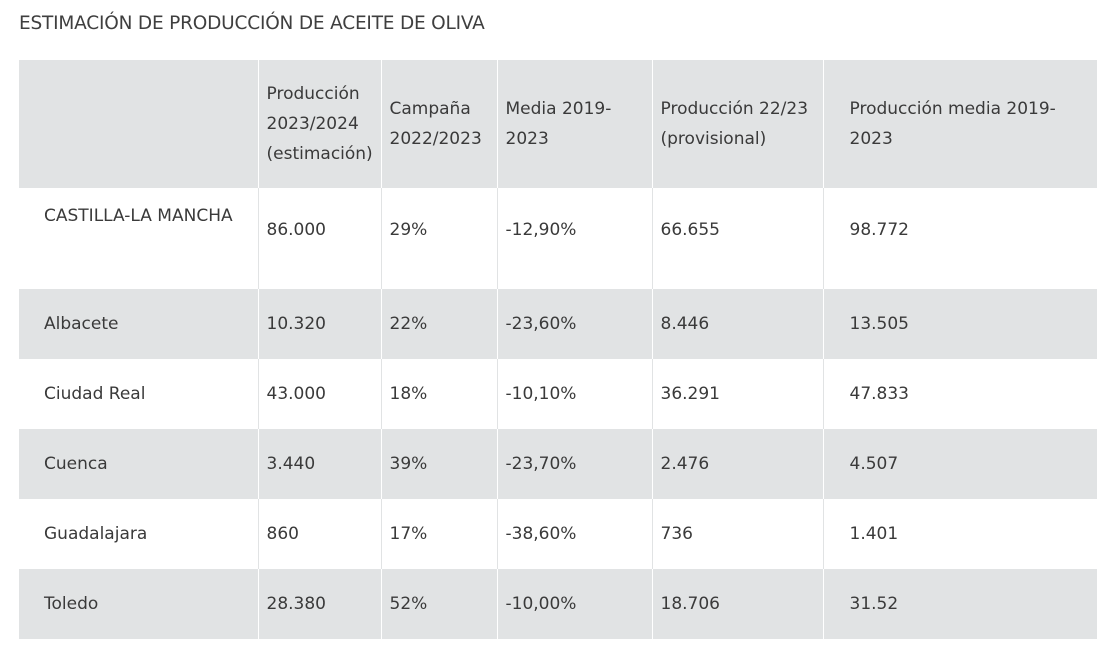 The height and width of the screenshot is (659, 1118). Describe the element at coordinates (737, 124) in the screenshot. I see `header-cell-production-22-23: Producción 22/23 (provisional)` at that location.